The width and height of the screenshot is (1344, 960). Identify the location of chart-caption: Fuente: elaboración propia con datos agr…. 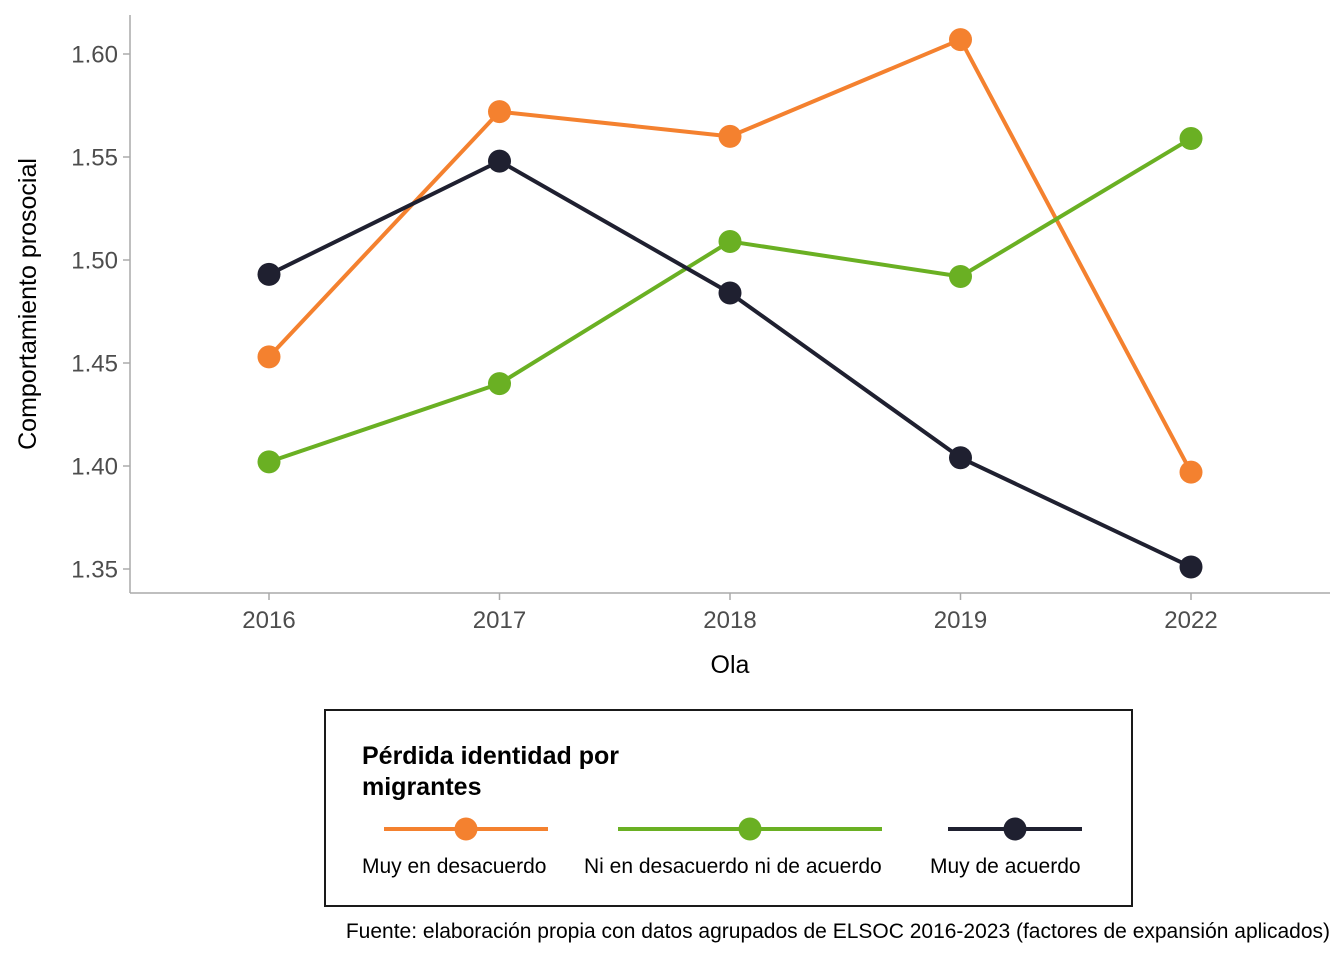
(837, 931).